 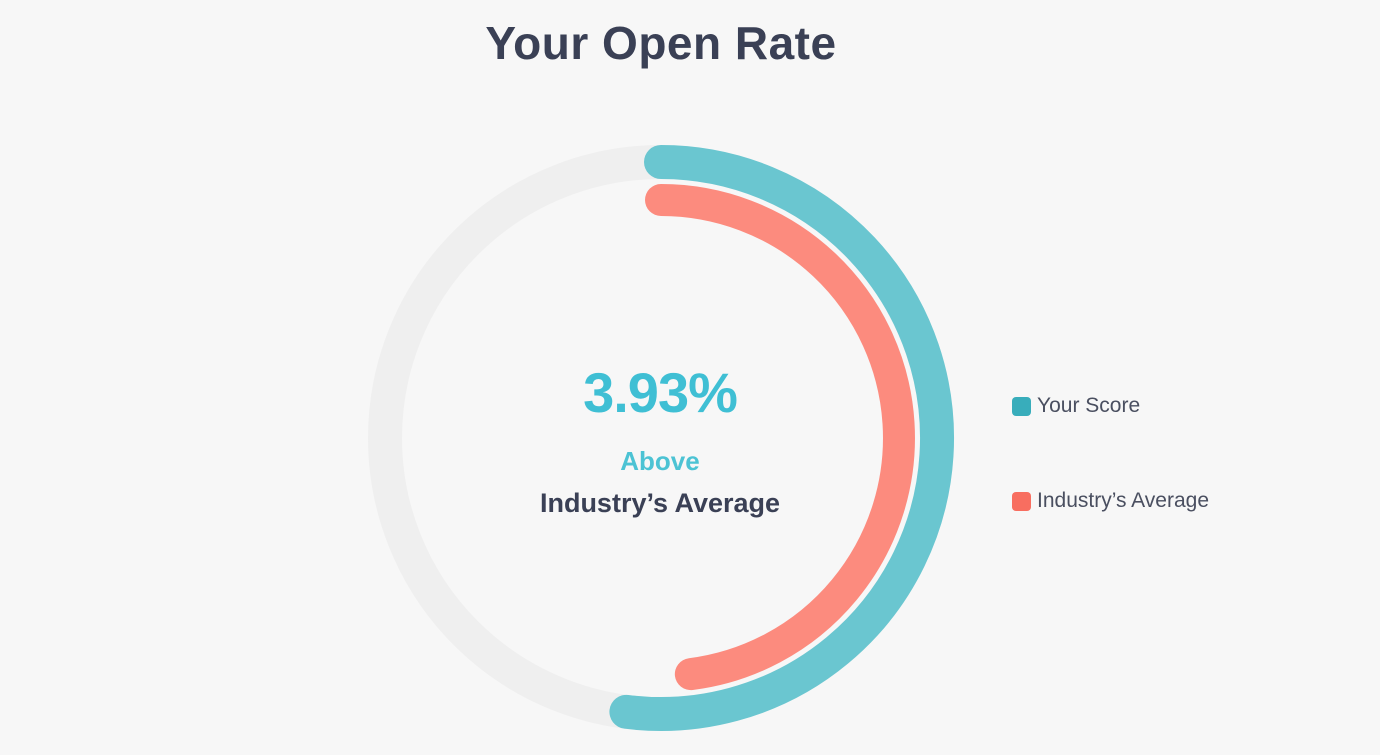 What do you see at coordinates (1089, 405) in the screenshot?
I see `legend-label-your-score: Your Score` at bounding box center [1089, 405].